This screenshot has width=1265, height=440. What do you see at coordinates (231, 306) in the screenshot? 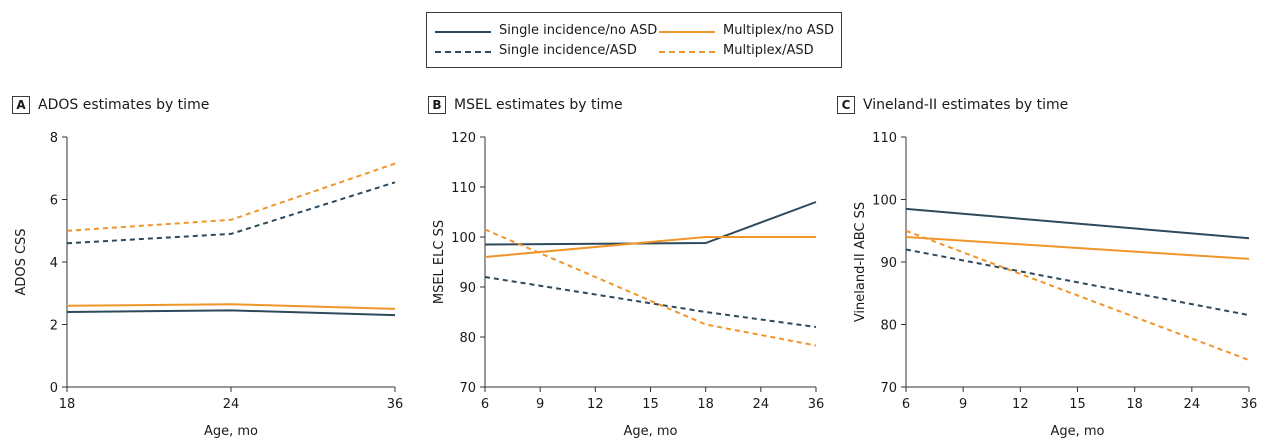
I see `panel-a-series-multiplex-no-asd` at bounding box center [231, 306].